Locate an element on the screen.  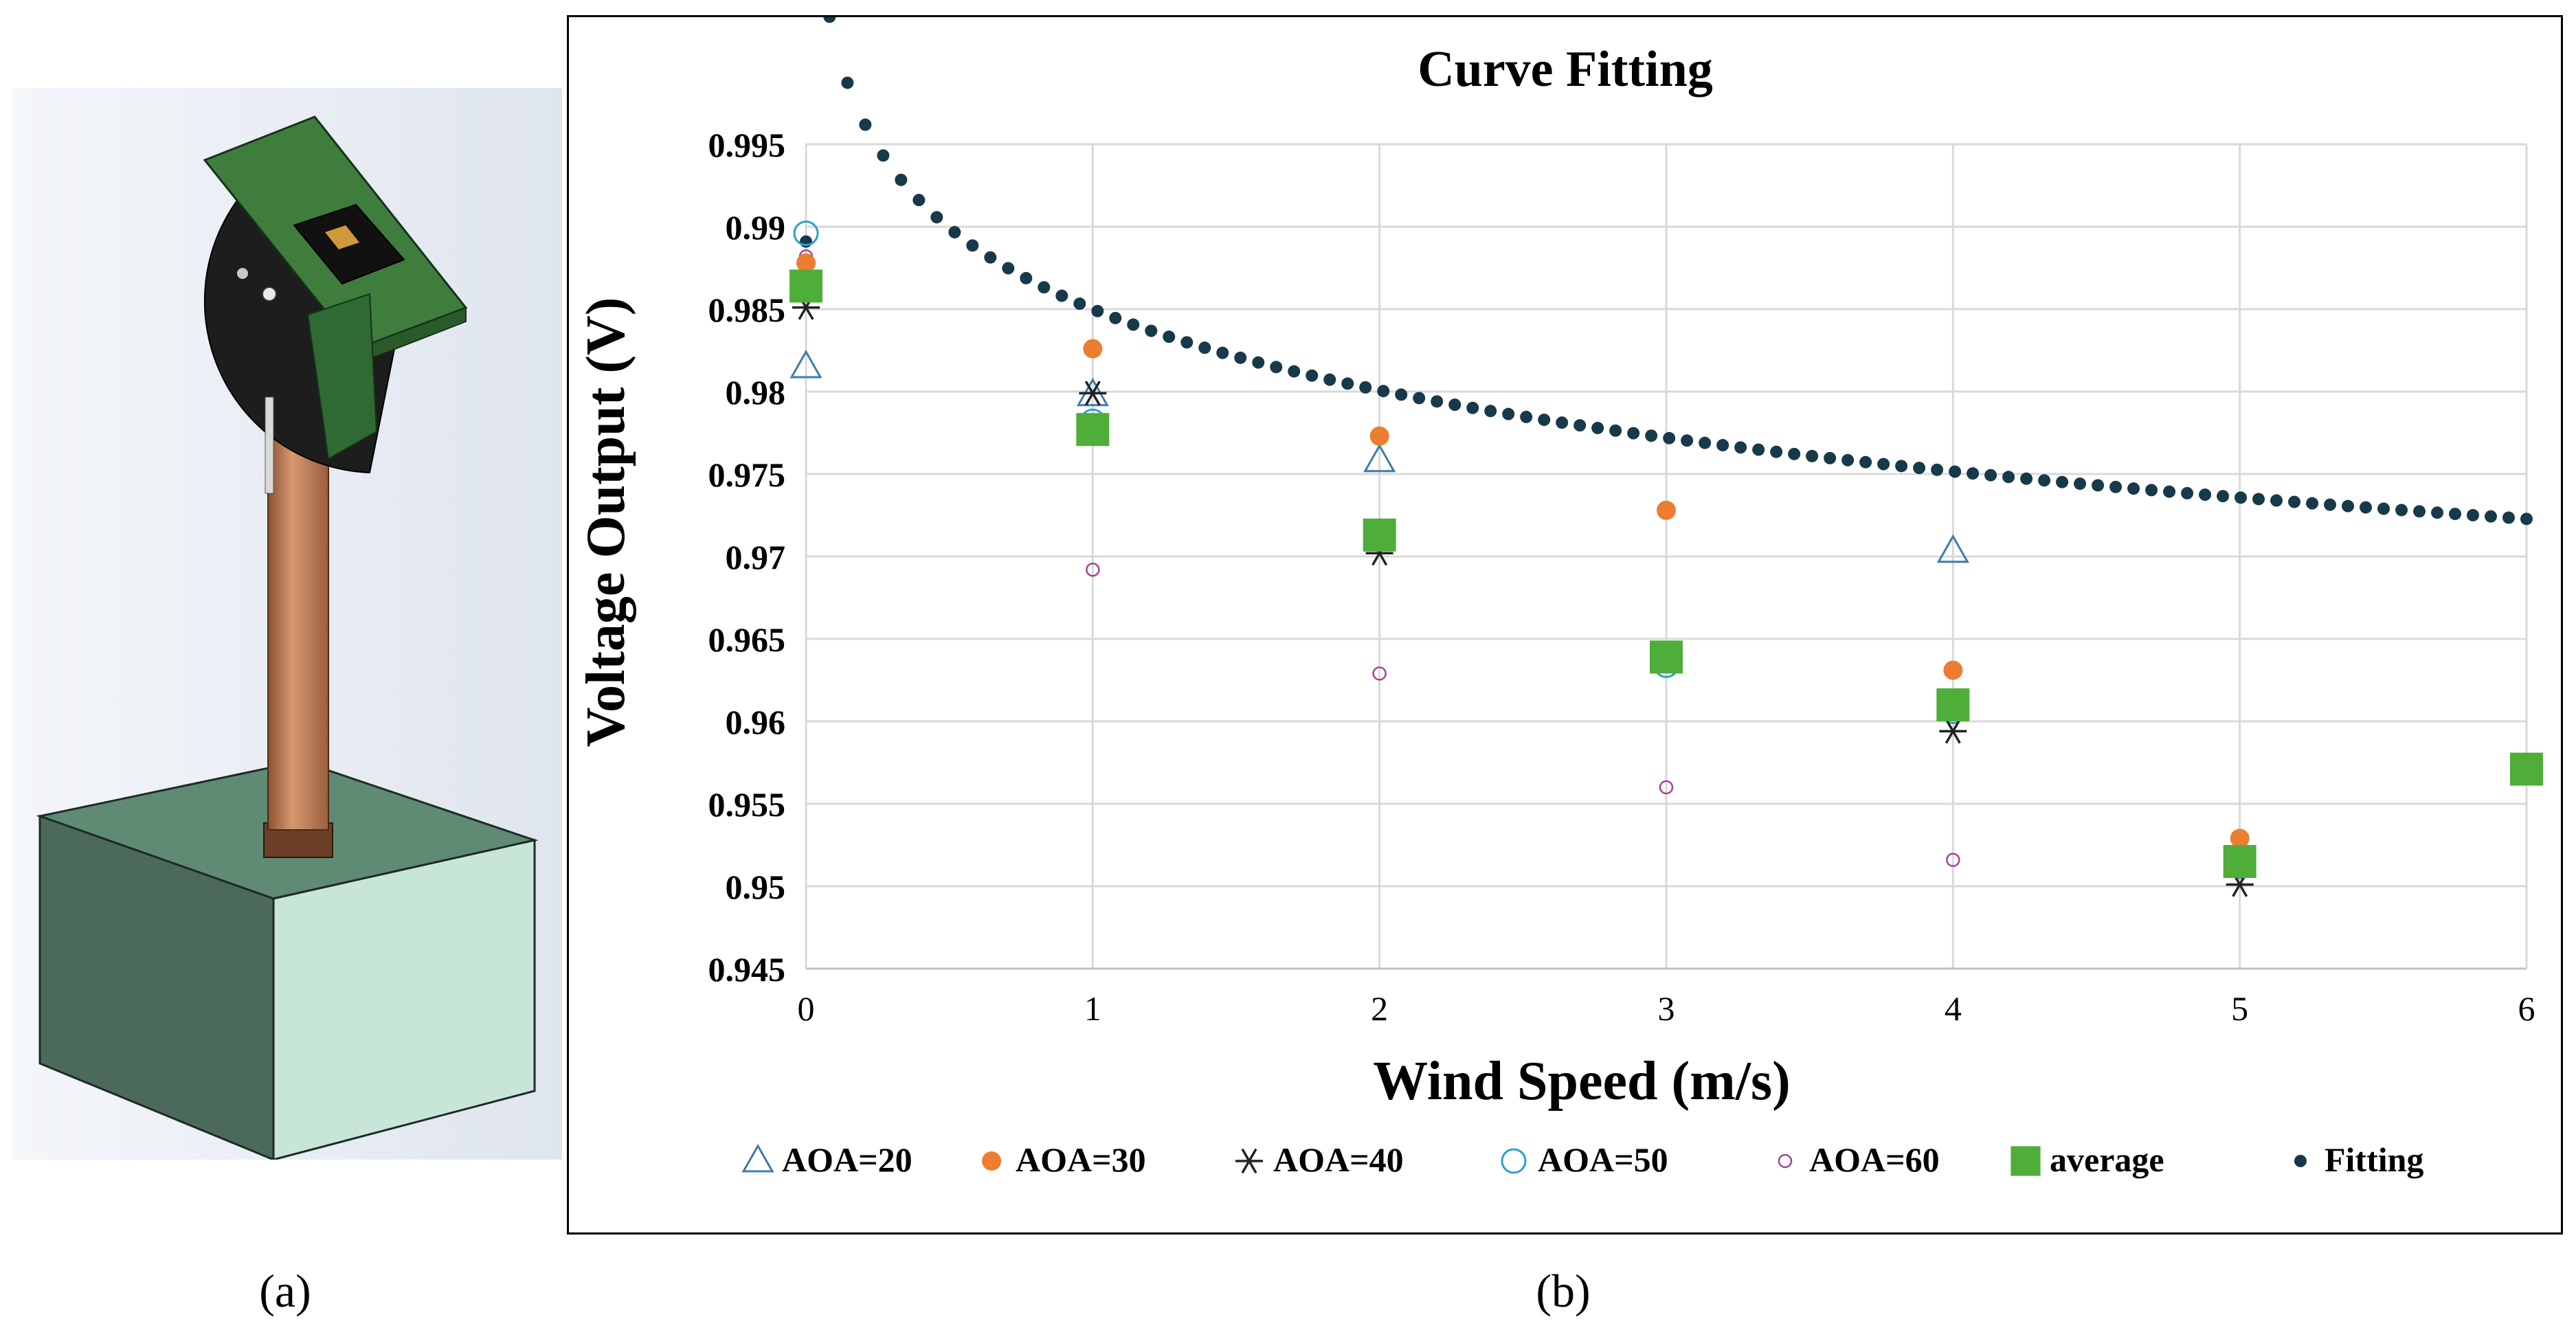
legend-label: average is located at coordinates (2107, 1159).